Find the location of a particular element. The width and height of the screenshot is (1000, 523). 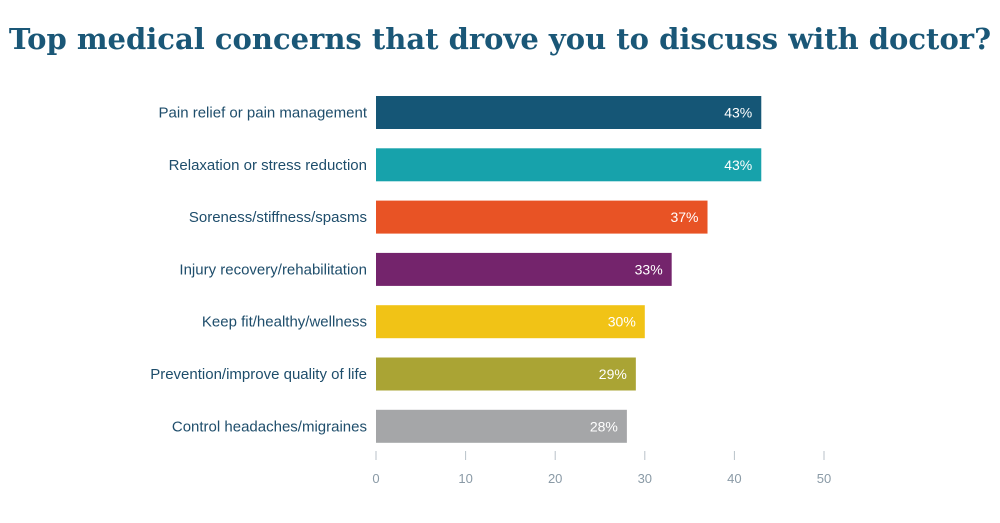

category-label: Prevention/improve quality of life is located at coordinates (258, 374).